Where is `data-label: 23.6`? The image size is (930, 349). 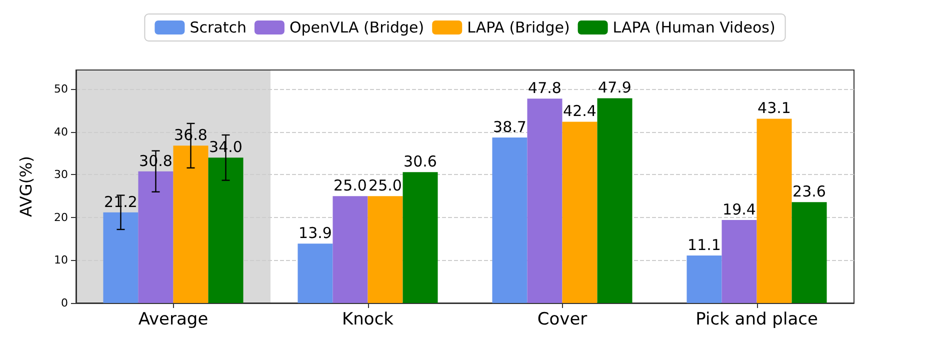 data-label: 23.6 is located at coordinates (809, 191).